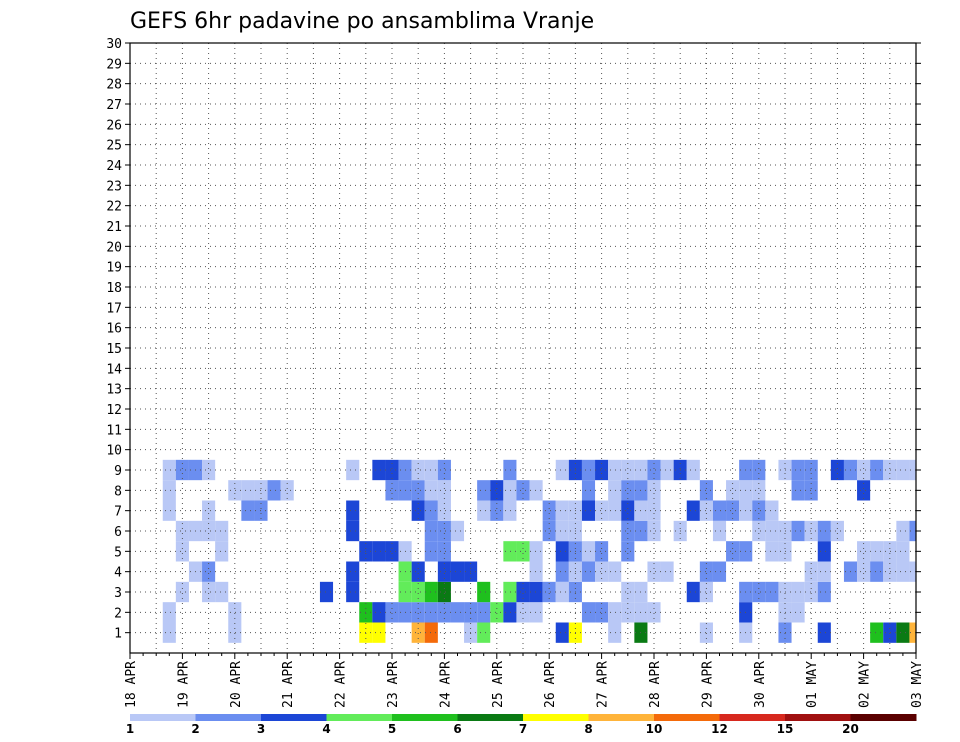 The height and width of the screenshot is (742, 960). Describe the element at coordinates (118, 471) in the screenshot. I see `y-tick-label: 9` at that location.